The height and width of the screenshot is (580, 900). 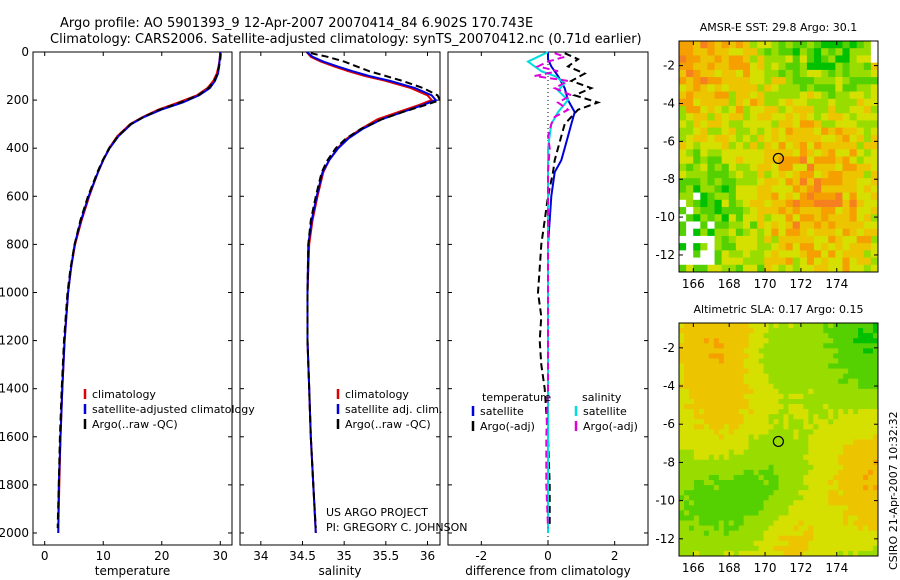 What do you see at coordinates (14, 341) in the screenshot?
I see `y-tick-label: 1200` at bounding box center [14, 341].